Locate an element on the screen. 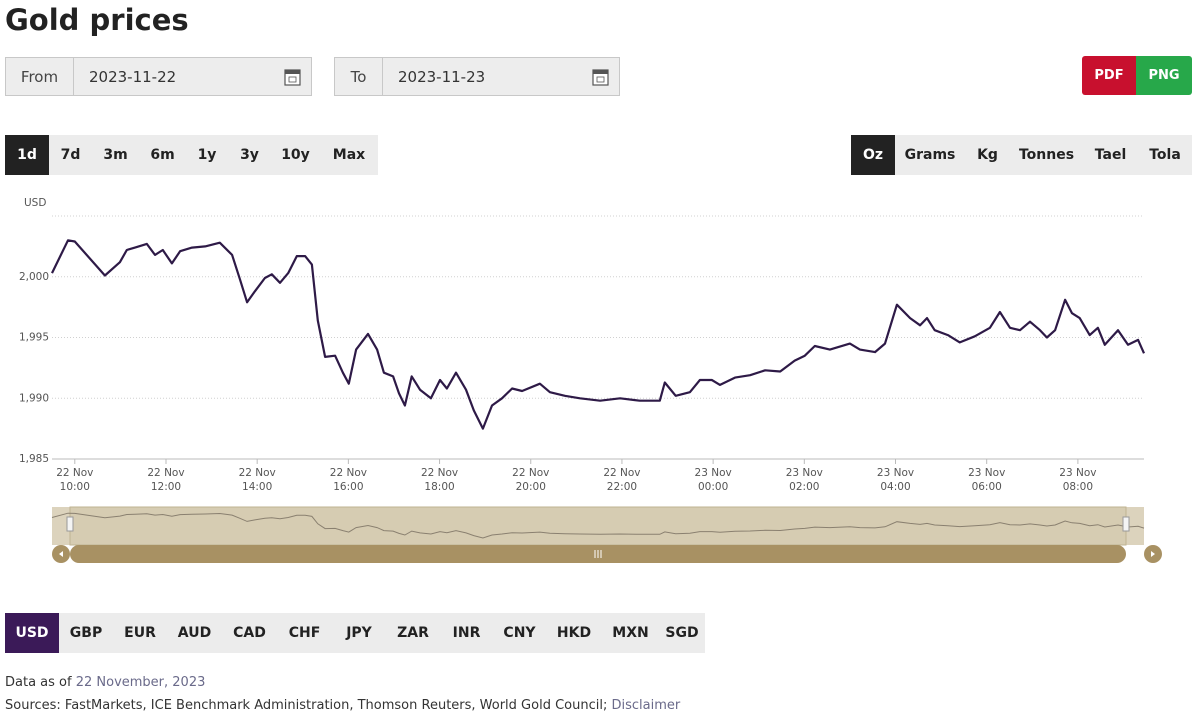 This screenshot has height=715, width=1200. currency-tab: HKD is located at coordinates (574, 633).